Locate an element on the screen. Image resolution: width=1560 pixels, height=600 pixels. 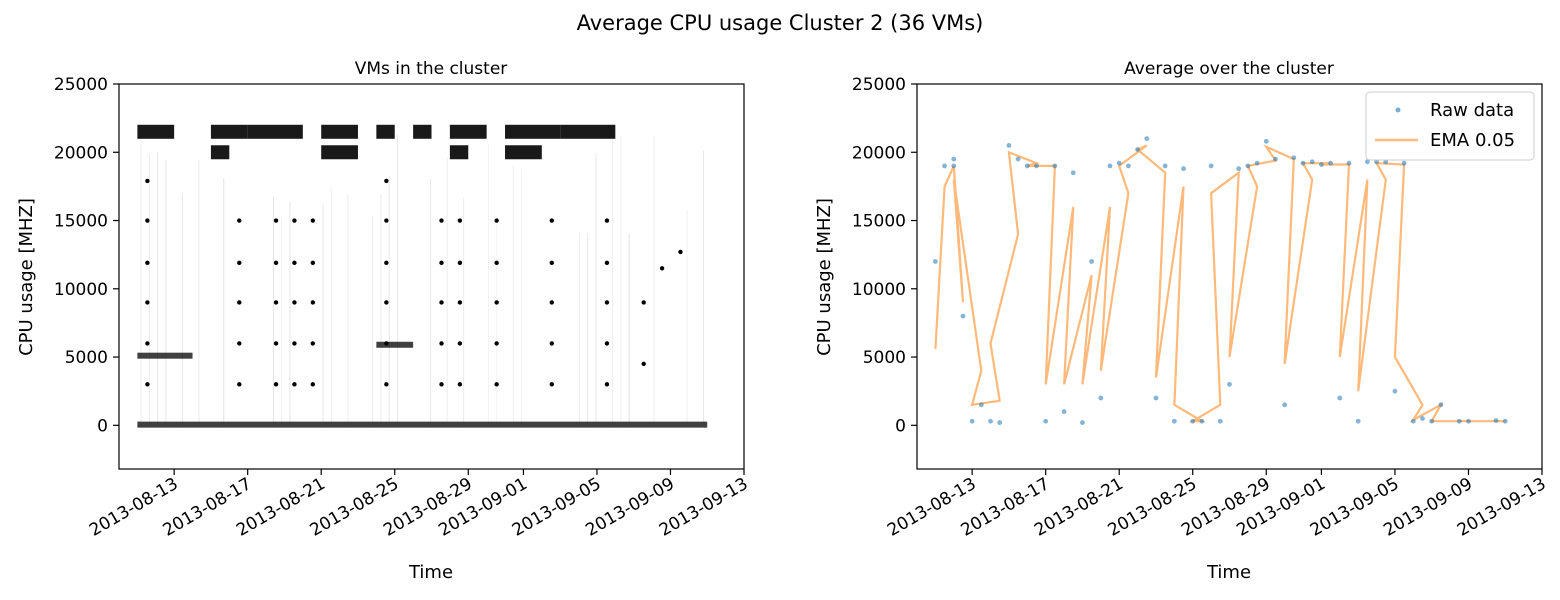
right-y-tick-label: 15000 is located at coordinates (879, 222).